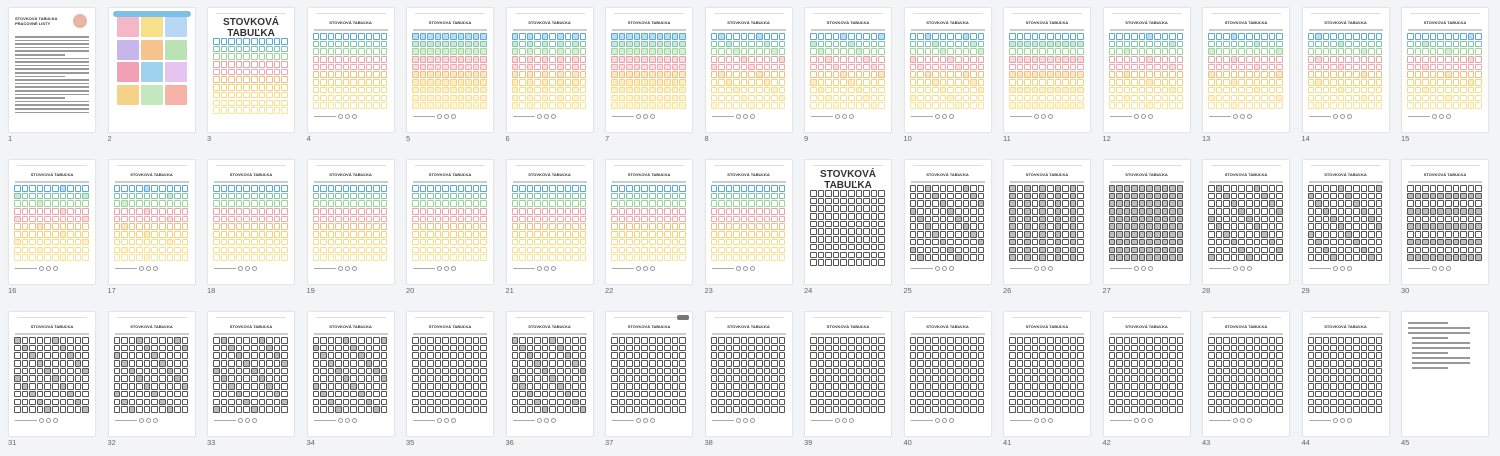  I want to click on page-thumbnail-cell: STOVKOVÁ TABUĽKA 18, so click(251, 229).